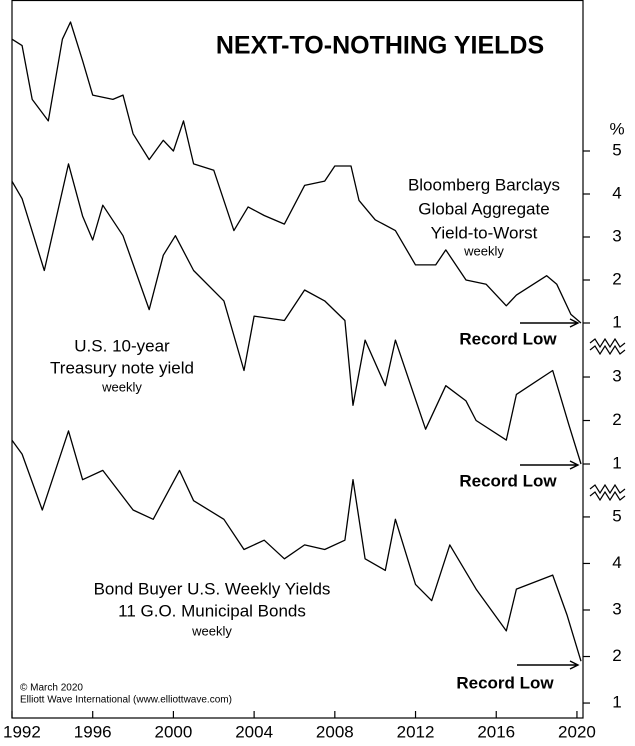  I want to click on series-label: Bloomberg Barclays, so click(484, 184).